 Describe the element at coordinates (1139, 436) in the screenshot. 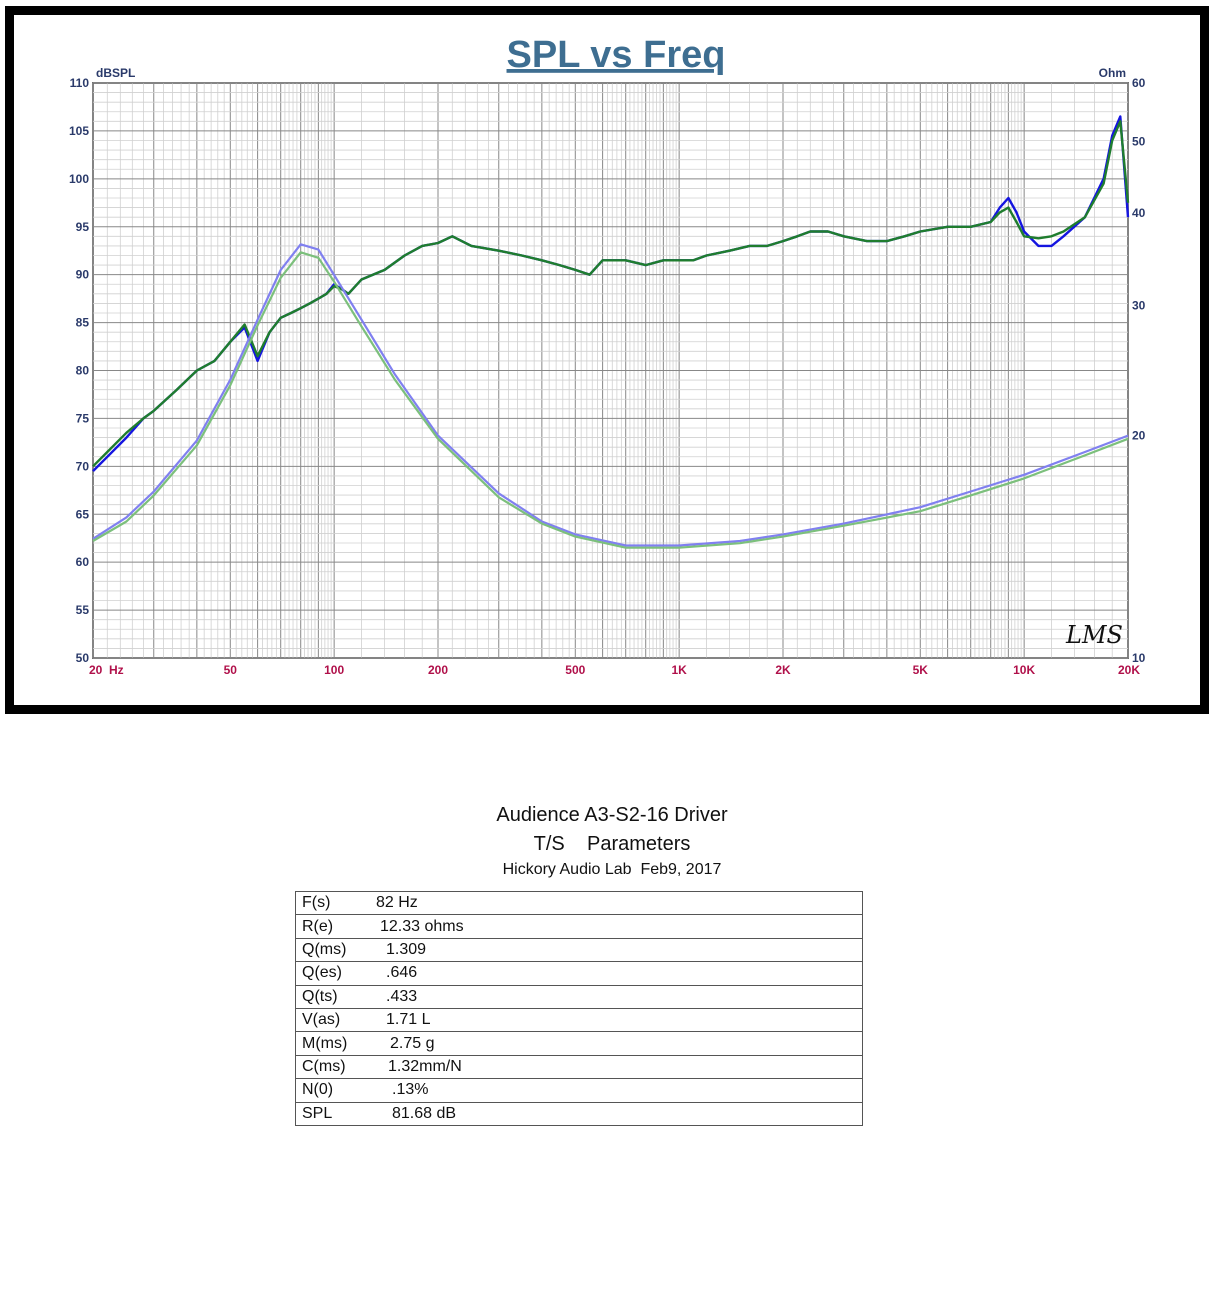

I see `right-tick-label: 20` at that location.